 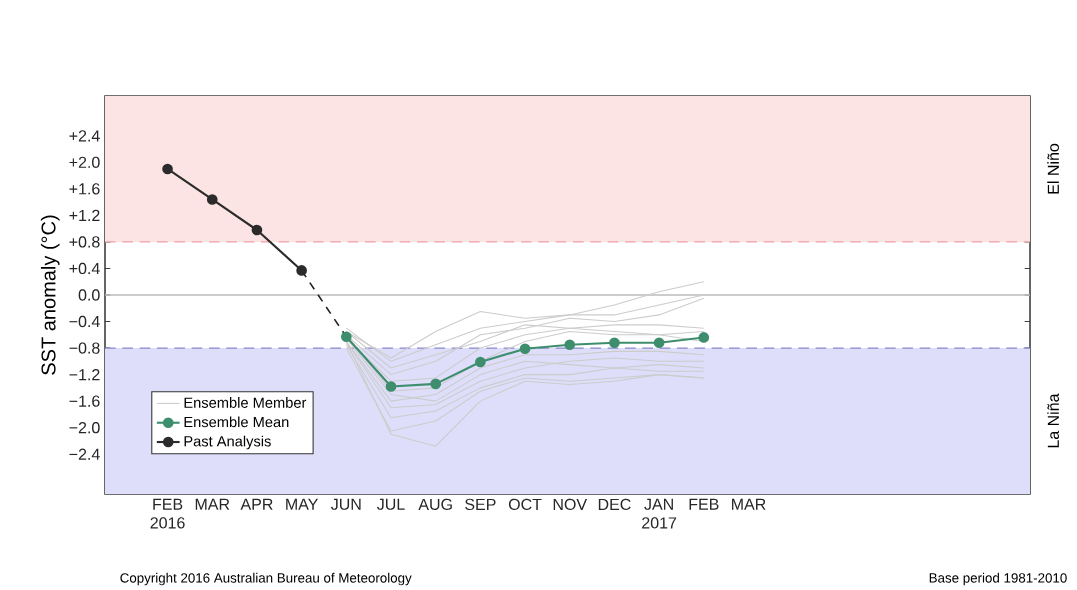 I want to click on y-tick-label: −1.6, so click(x=84, y=401).